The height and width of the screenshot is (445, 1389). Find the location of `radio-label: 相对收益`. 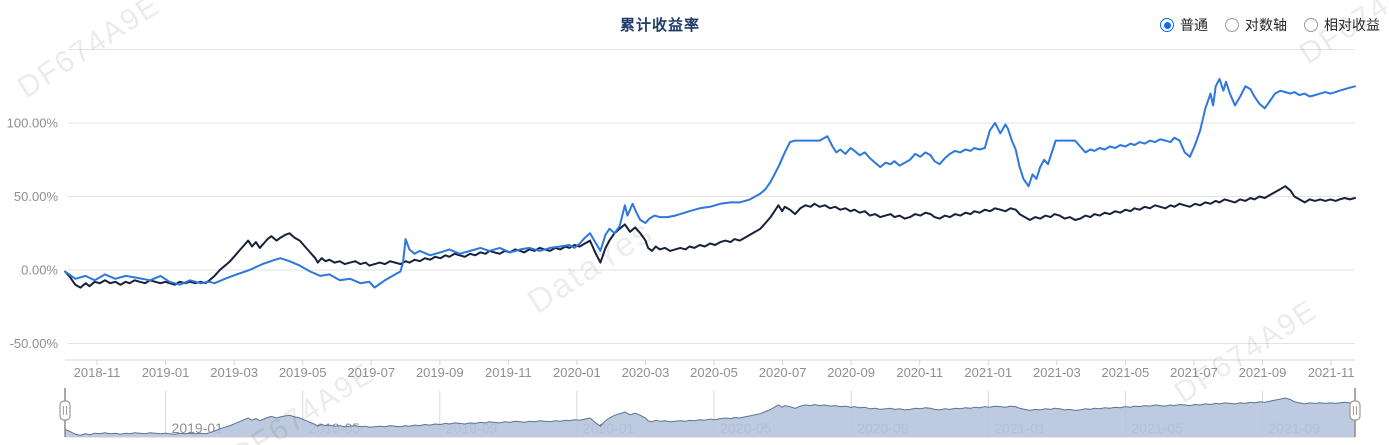

radio-label: 相对收益 is located at coordinates (1352, 25).